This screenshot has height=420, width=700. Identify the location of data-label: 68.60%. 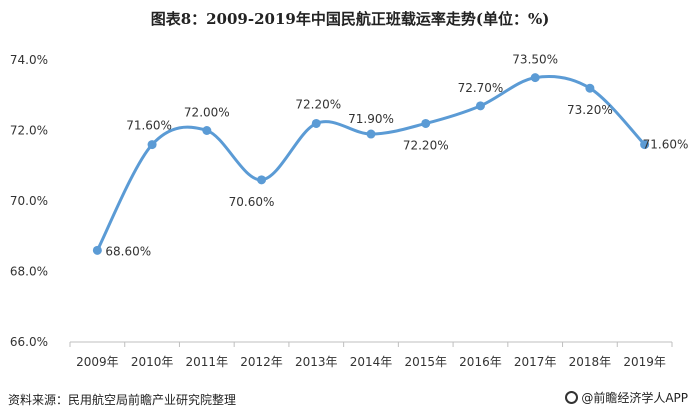
(128, 251).